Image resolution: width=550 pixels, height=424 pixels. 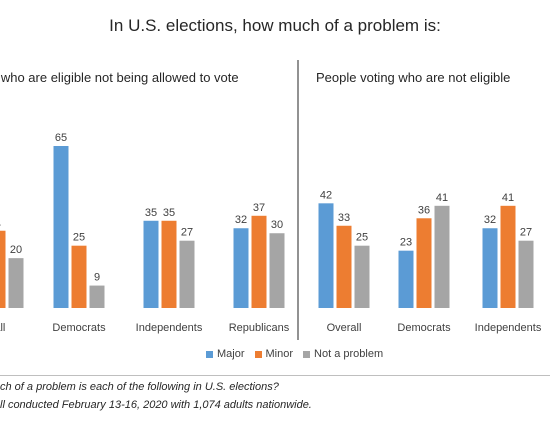 I want to click on data-label: 20, so click(x=16, y=250).